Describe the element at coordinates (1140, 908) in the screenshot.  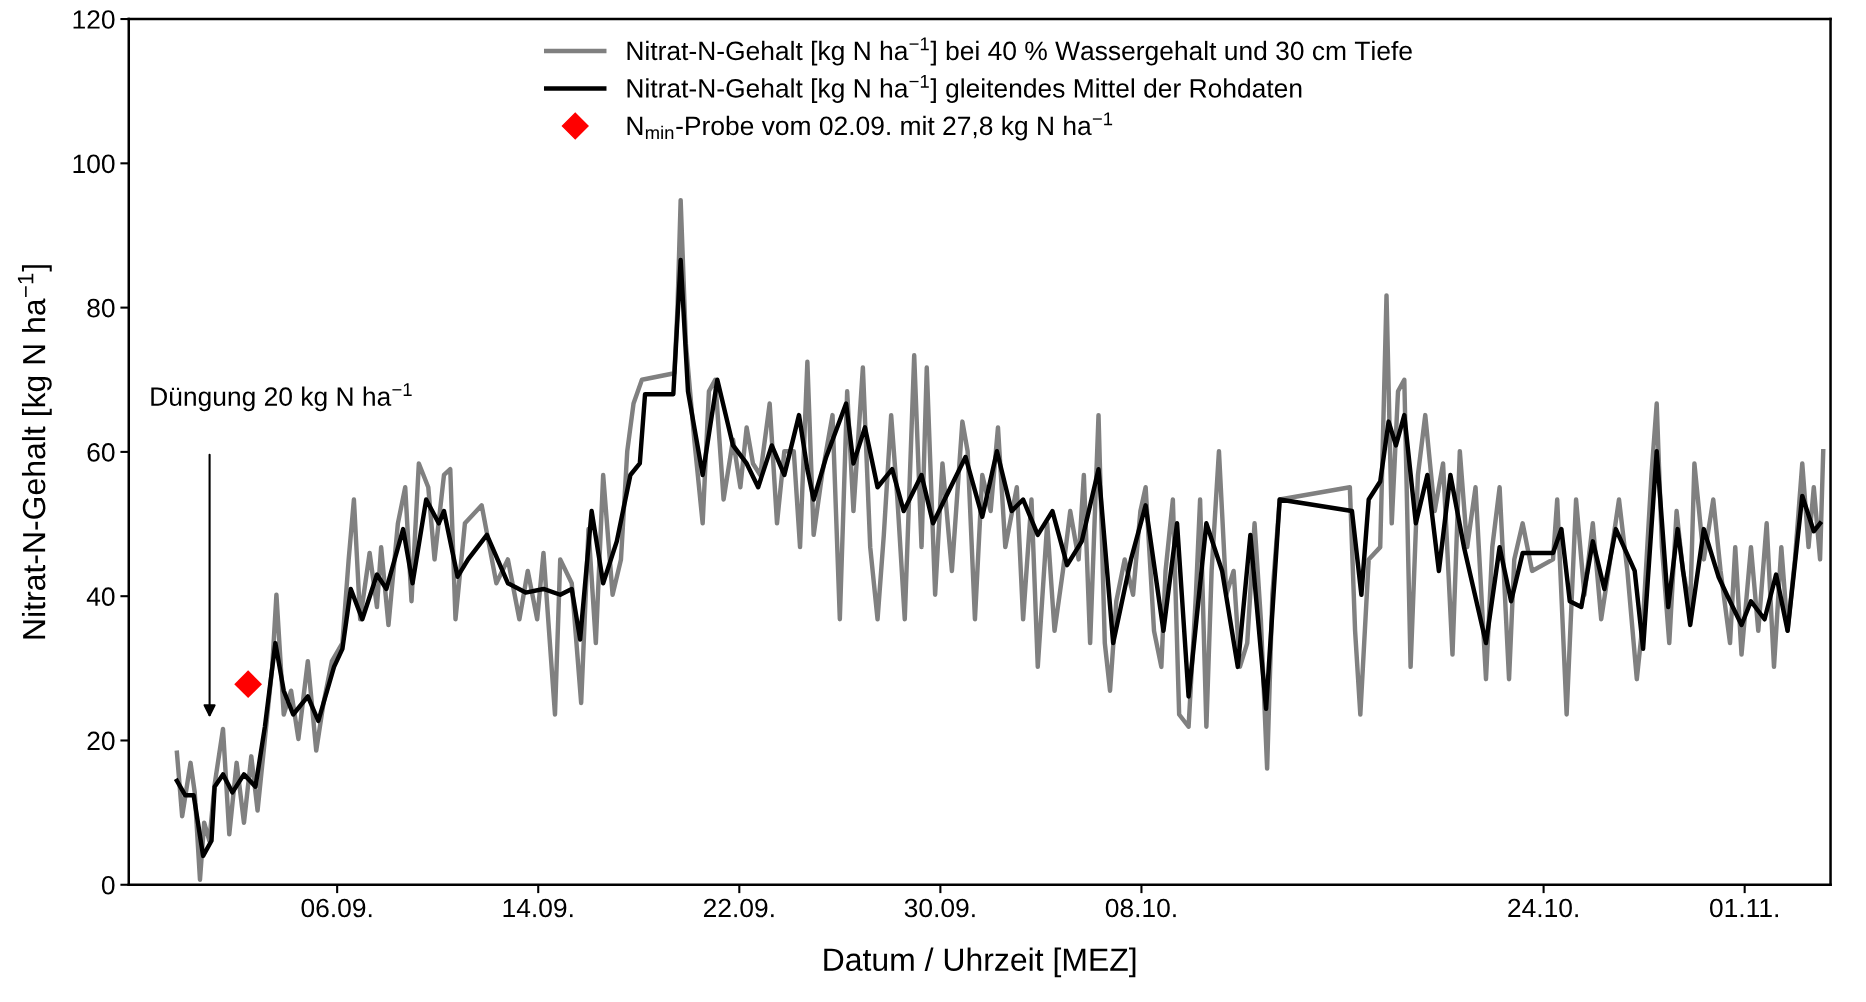
I see `x-tick-label: 08.10.` at that location.